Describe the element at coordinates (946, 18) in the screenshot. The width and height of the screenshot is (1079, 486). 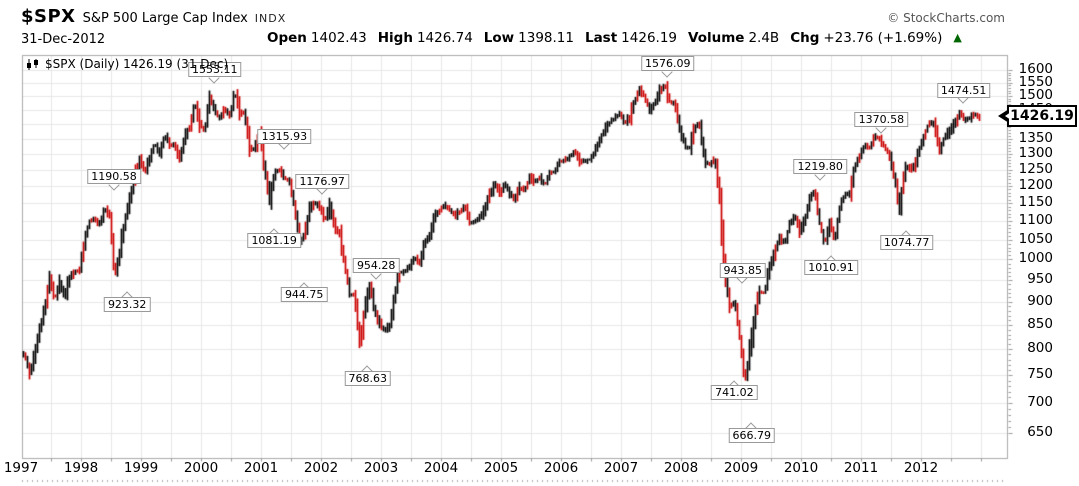
I see `copyright-credit: © StockCharts.com` at that location.